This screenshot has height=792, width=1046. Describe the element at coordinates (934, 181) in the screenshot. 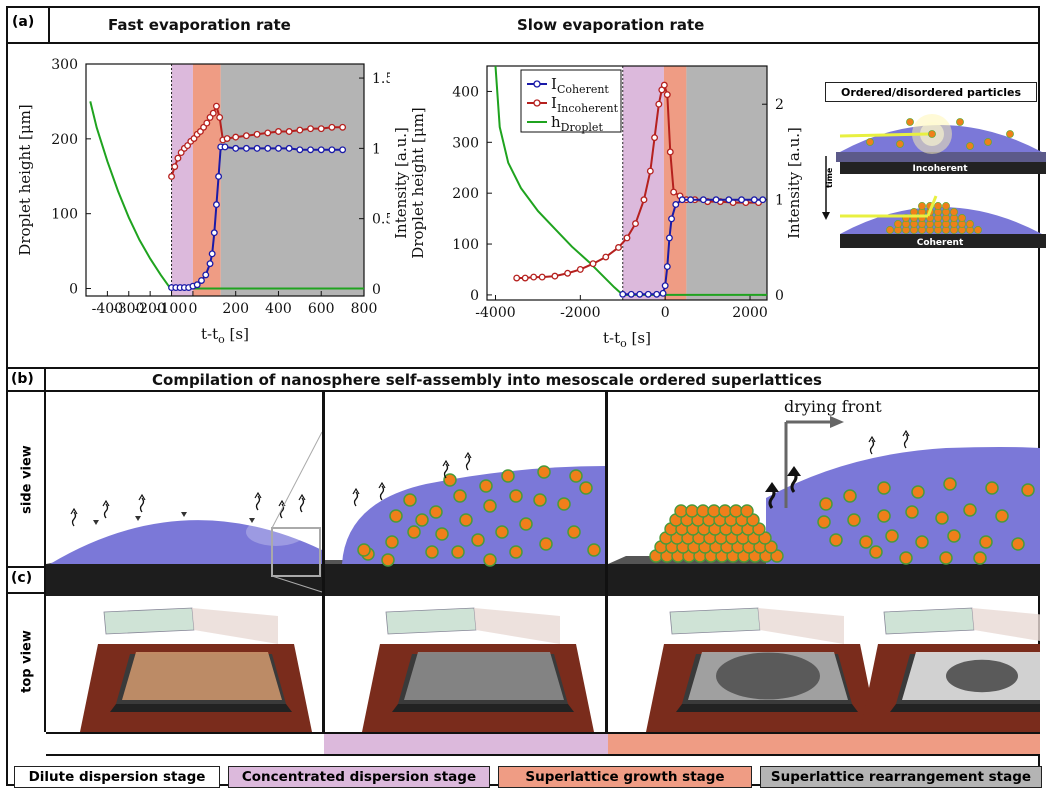

I see `inset-schematic: Incoherent time Coherent` at that location.